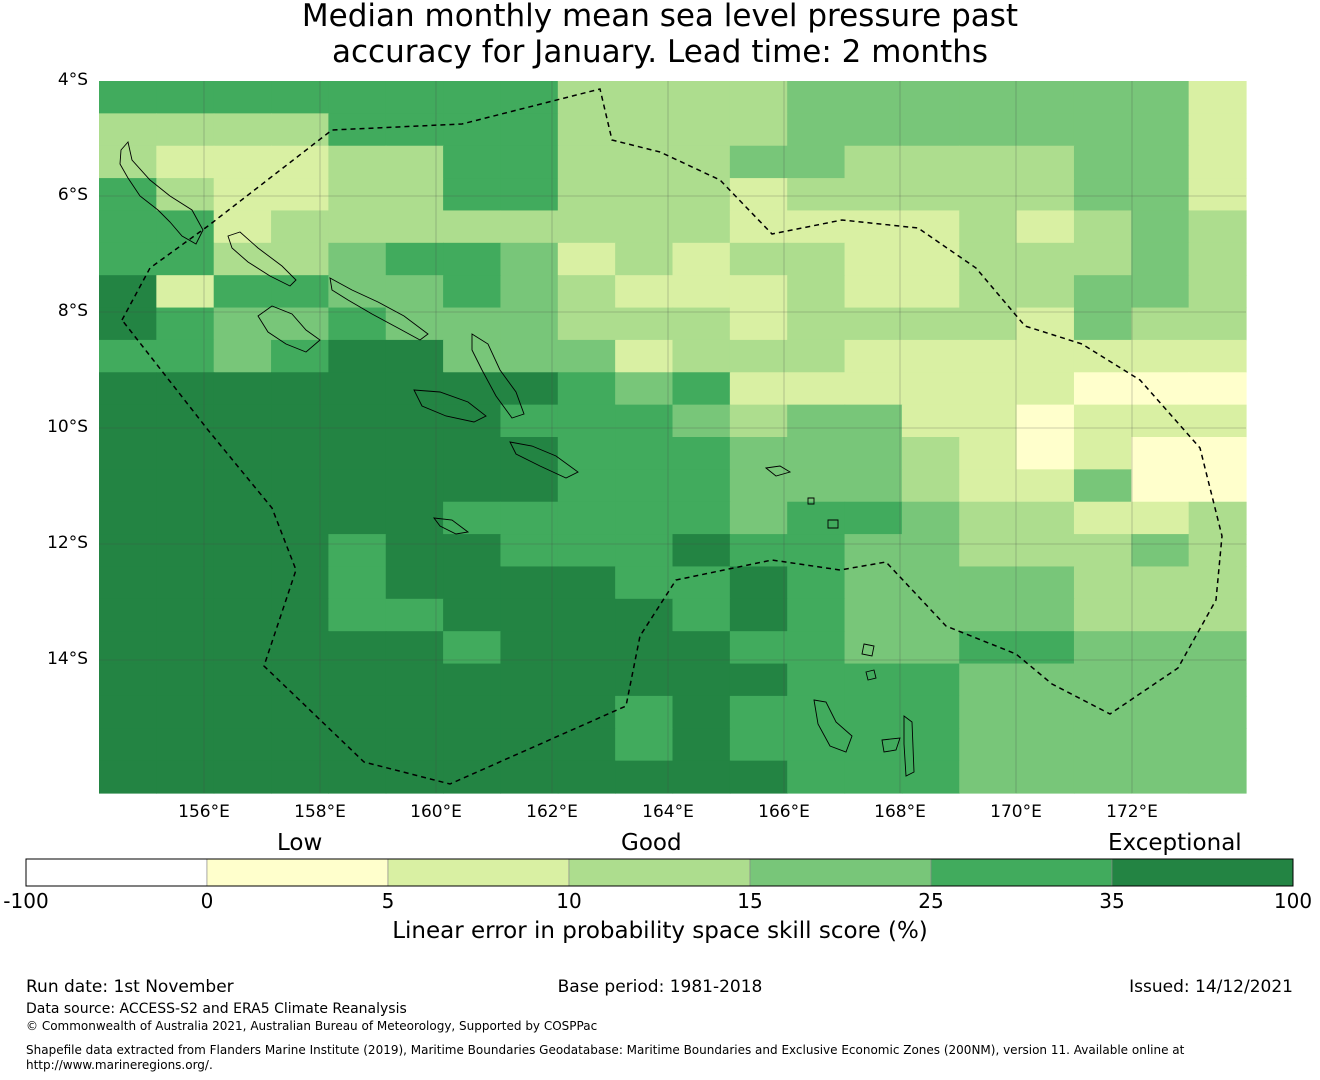 Image resolution: width=1320 pixels, height=1080 pixels. I want to click on colorbar-tick: 10, so click(569, 901).